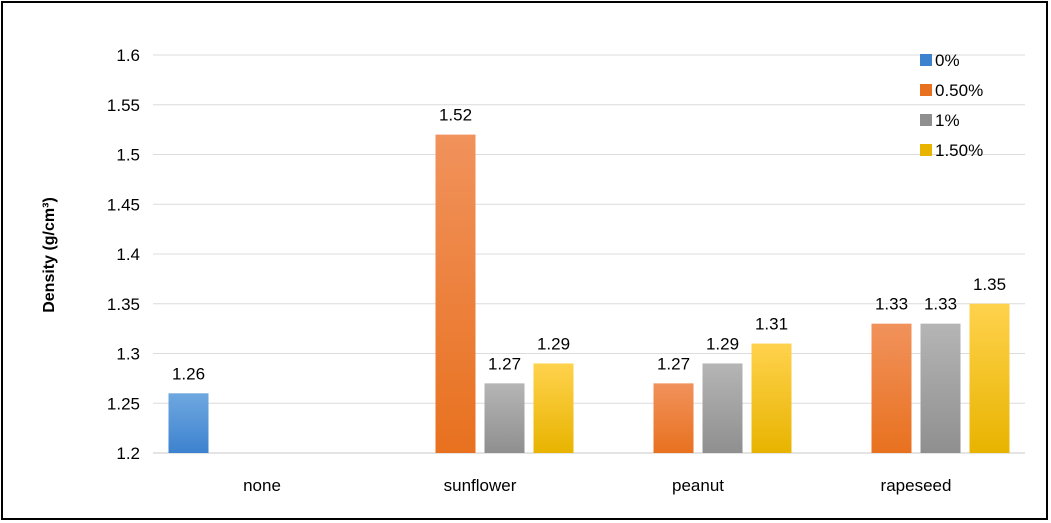 Image resolution: width=1051 pixels, height=523 pixels. I want to click on bar-peanut-0.50%, so click(673, 418).